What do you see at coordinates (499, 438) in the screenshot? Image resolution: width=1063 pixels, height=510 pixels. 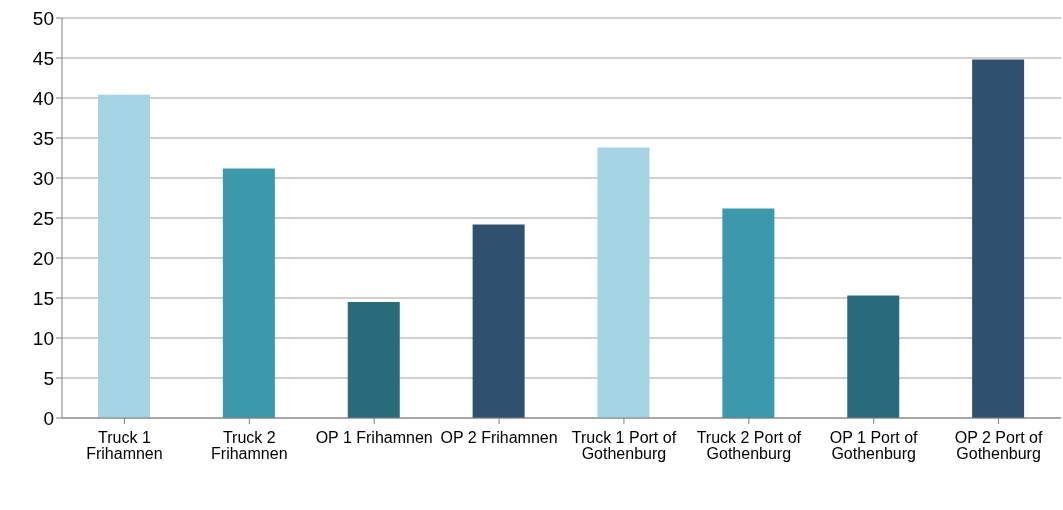 I see `x-tick-label: OP 2 Frihamnen` at bounding box center [499, 438].